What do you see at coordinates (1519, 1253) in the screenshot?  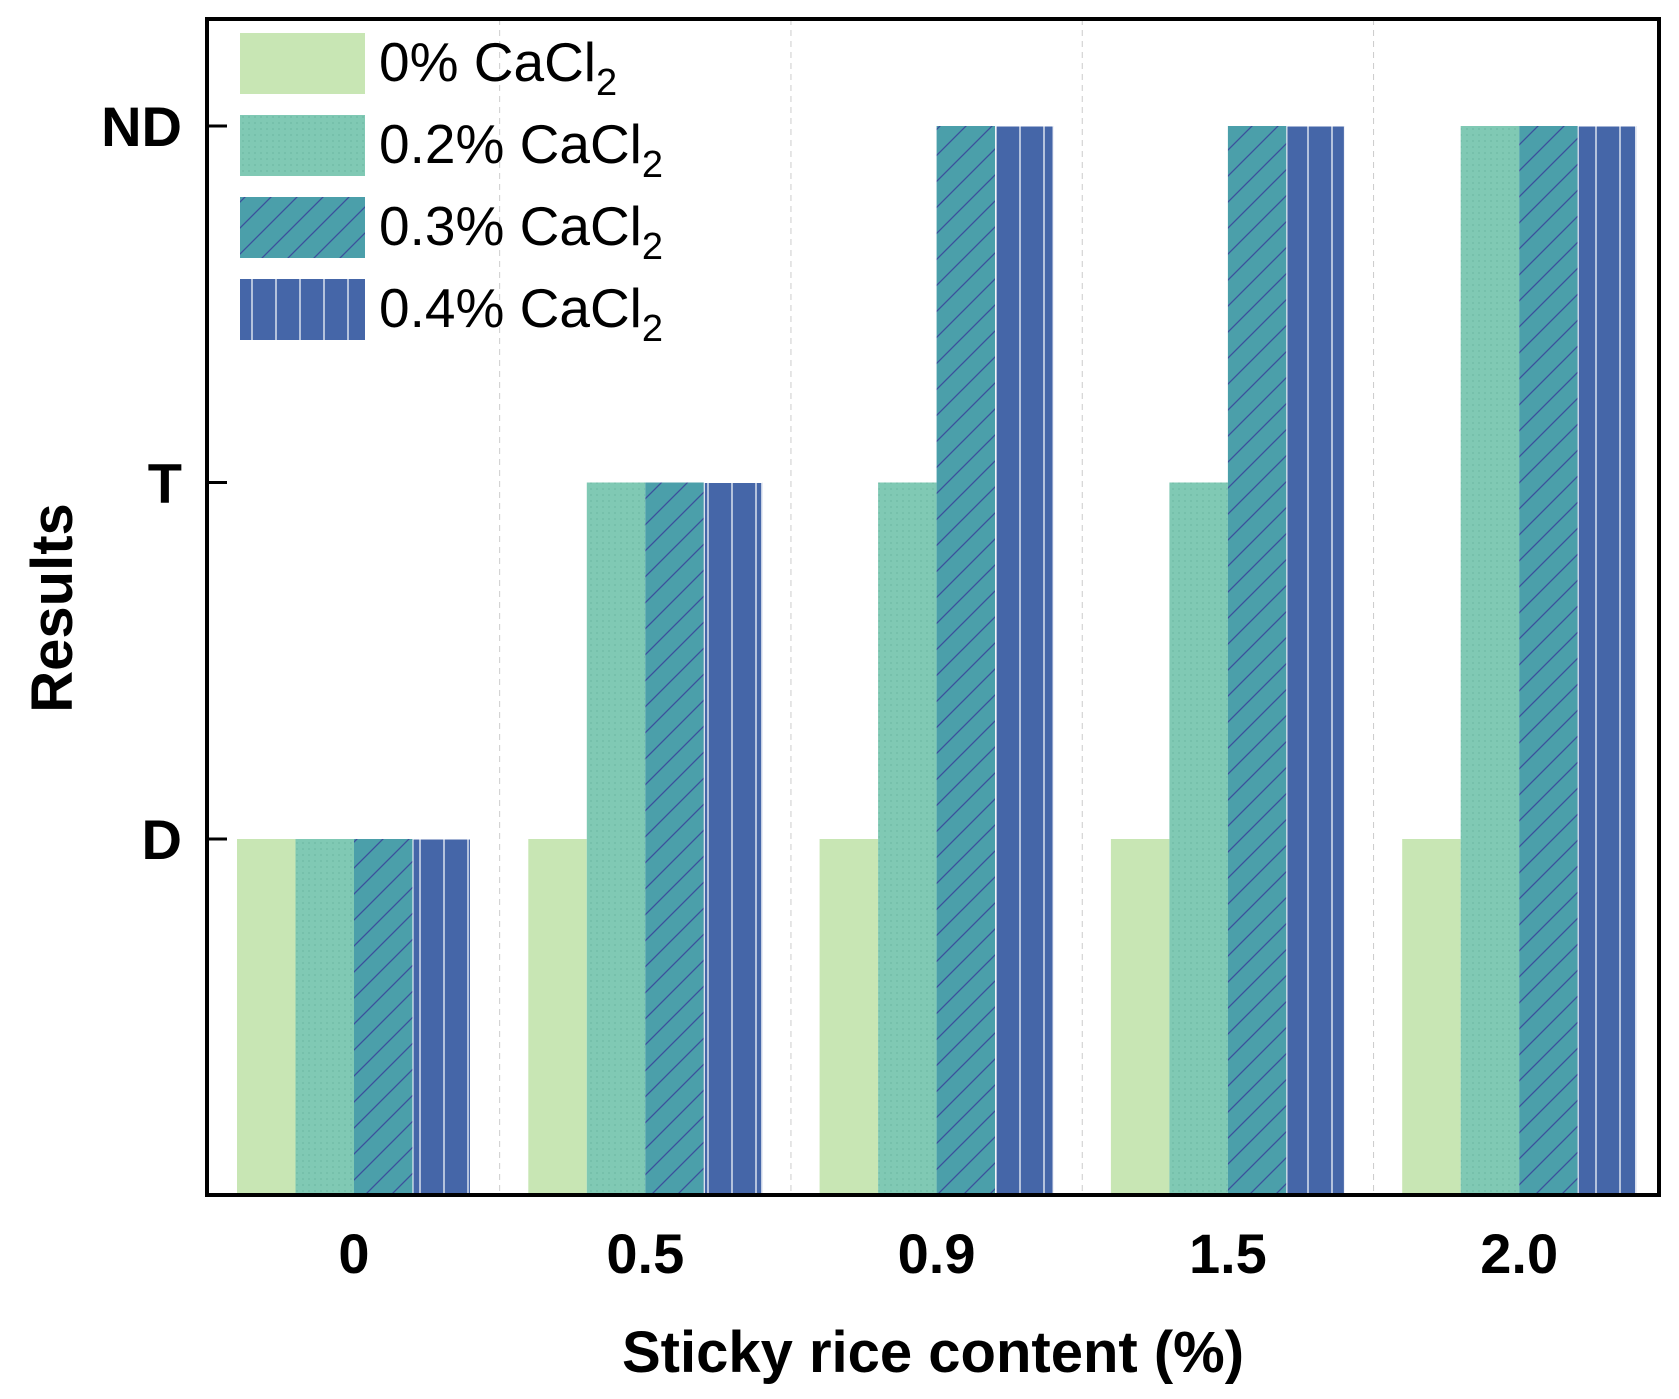 I see `x-tick-label: 2.0` at bounding box center [1519, 1253].